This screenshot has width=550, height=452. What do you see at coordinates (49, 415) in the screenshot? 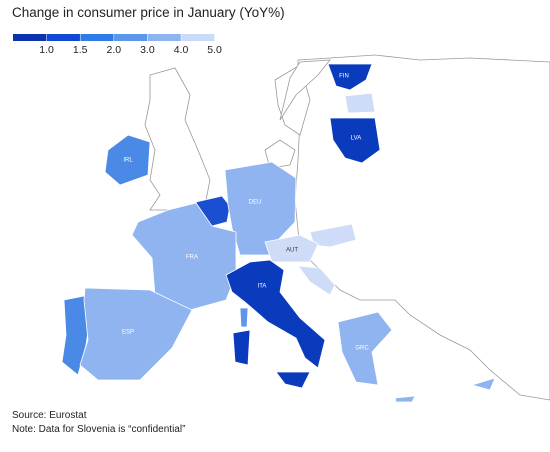
I see `source: Source: Eurostat` at bounding box center [49, 415].